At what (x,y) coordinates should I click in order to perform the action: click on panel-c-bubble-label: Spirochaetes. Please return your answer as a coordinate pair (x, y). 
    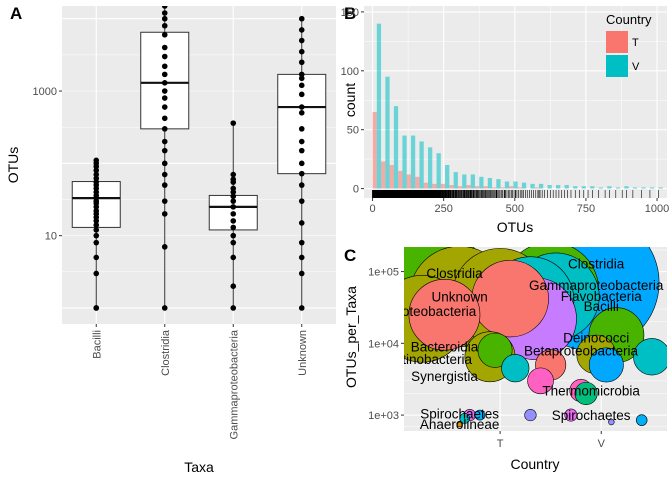
    Looking at the image, I should click on (591, 415).